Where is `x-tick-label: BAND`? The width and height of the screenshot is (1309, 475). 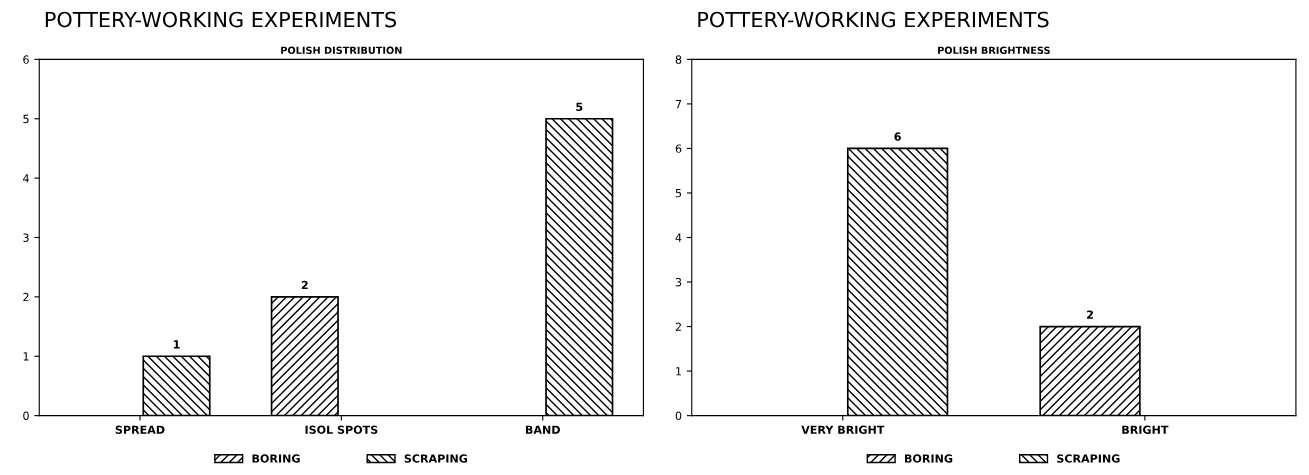
x-tick-label: BAND is located at coordinates (542, 429).